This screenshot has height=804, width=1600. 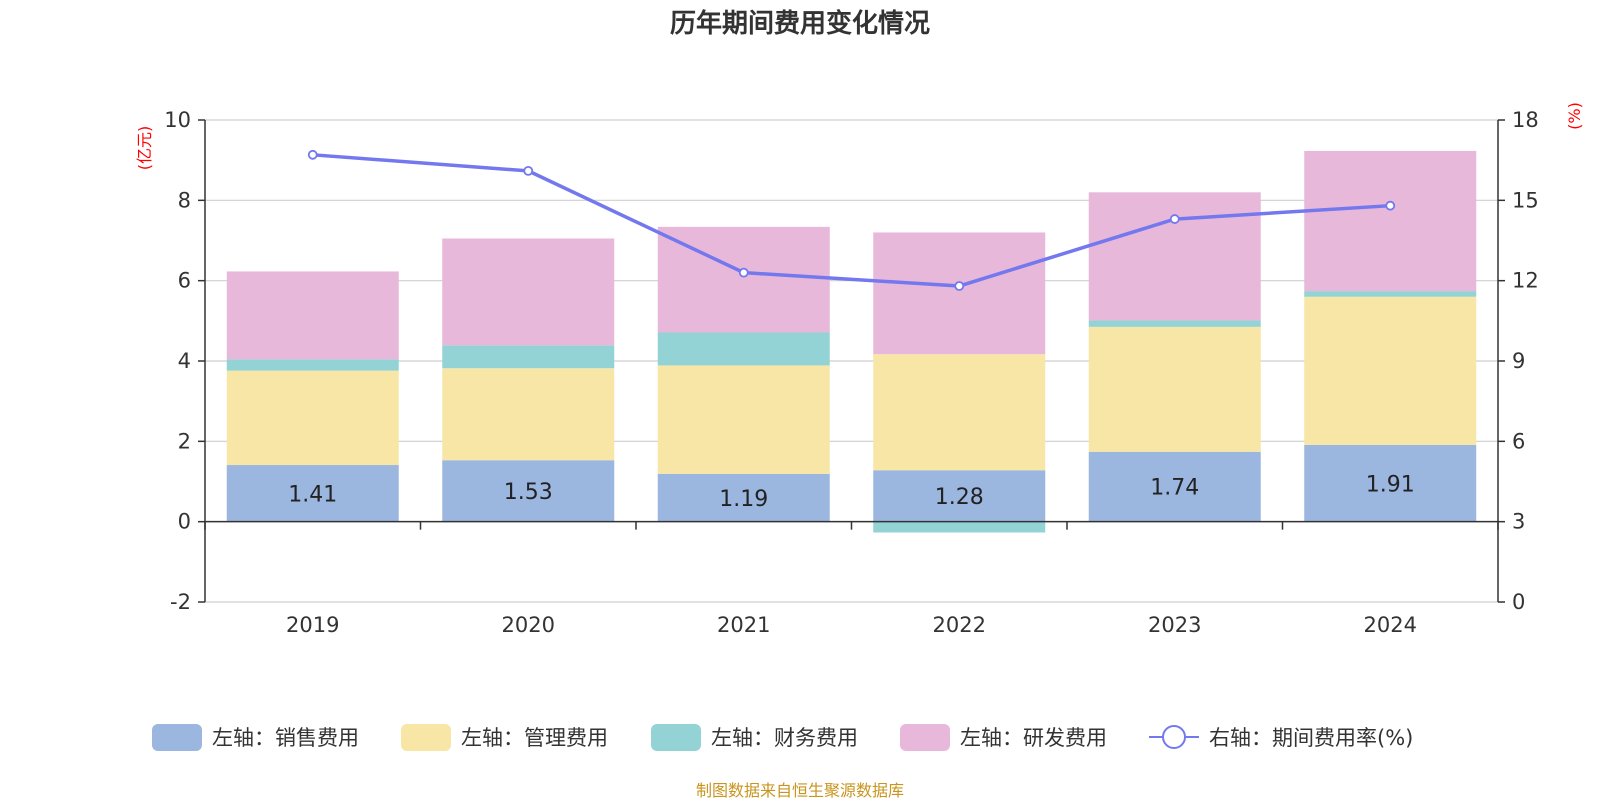 I want to click on right-tick-label: 12, so click(x=1525, y=281).